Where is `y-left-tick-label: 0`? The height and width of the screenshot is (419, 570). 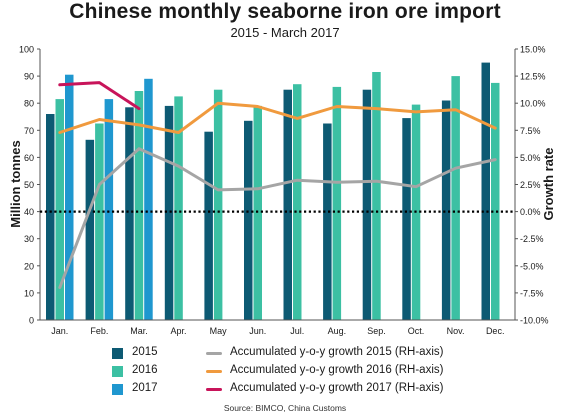
y-left-tick-label: 0 is located at coordinates (31, 321).